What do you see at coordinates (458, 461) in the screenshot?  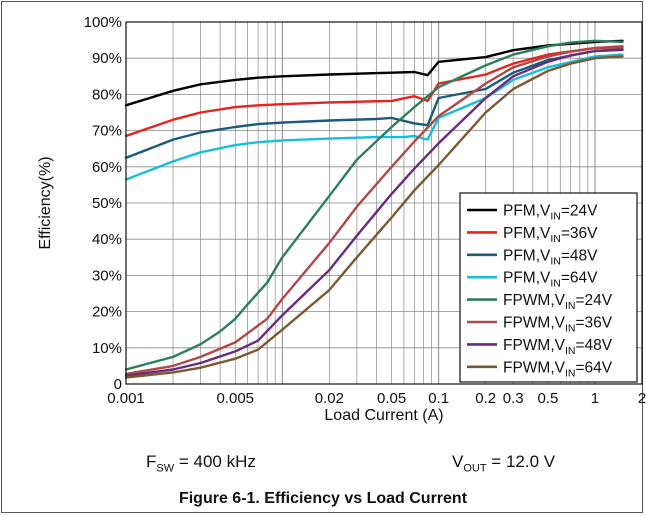 I see `vout-symbol: V` at bounding box center [458, 461].